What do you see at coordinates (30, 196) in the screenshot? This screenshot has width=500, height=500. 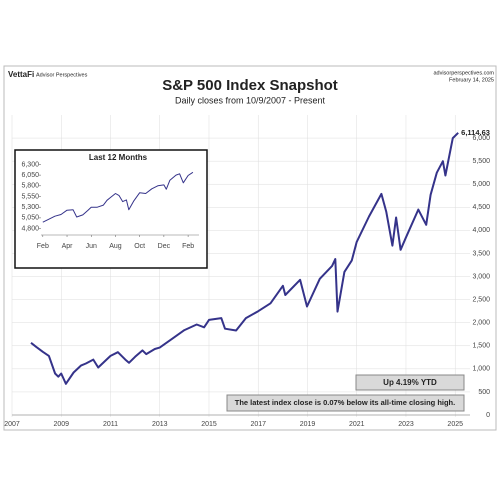 I see `y-tick-label: 5,550` at bounding box center [30, 196].